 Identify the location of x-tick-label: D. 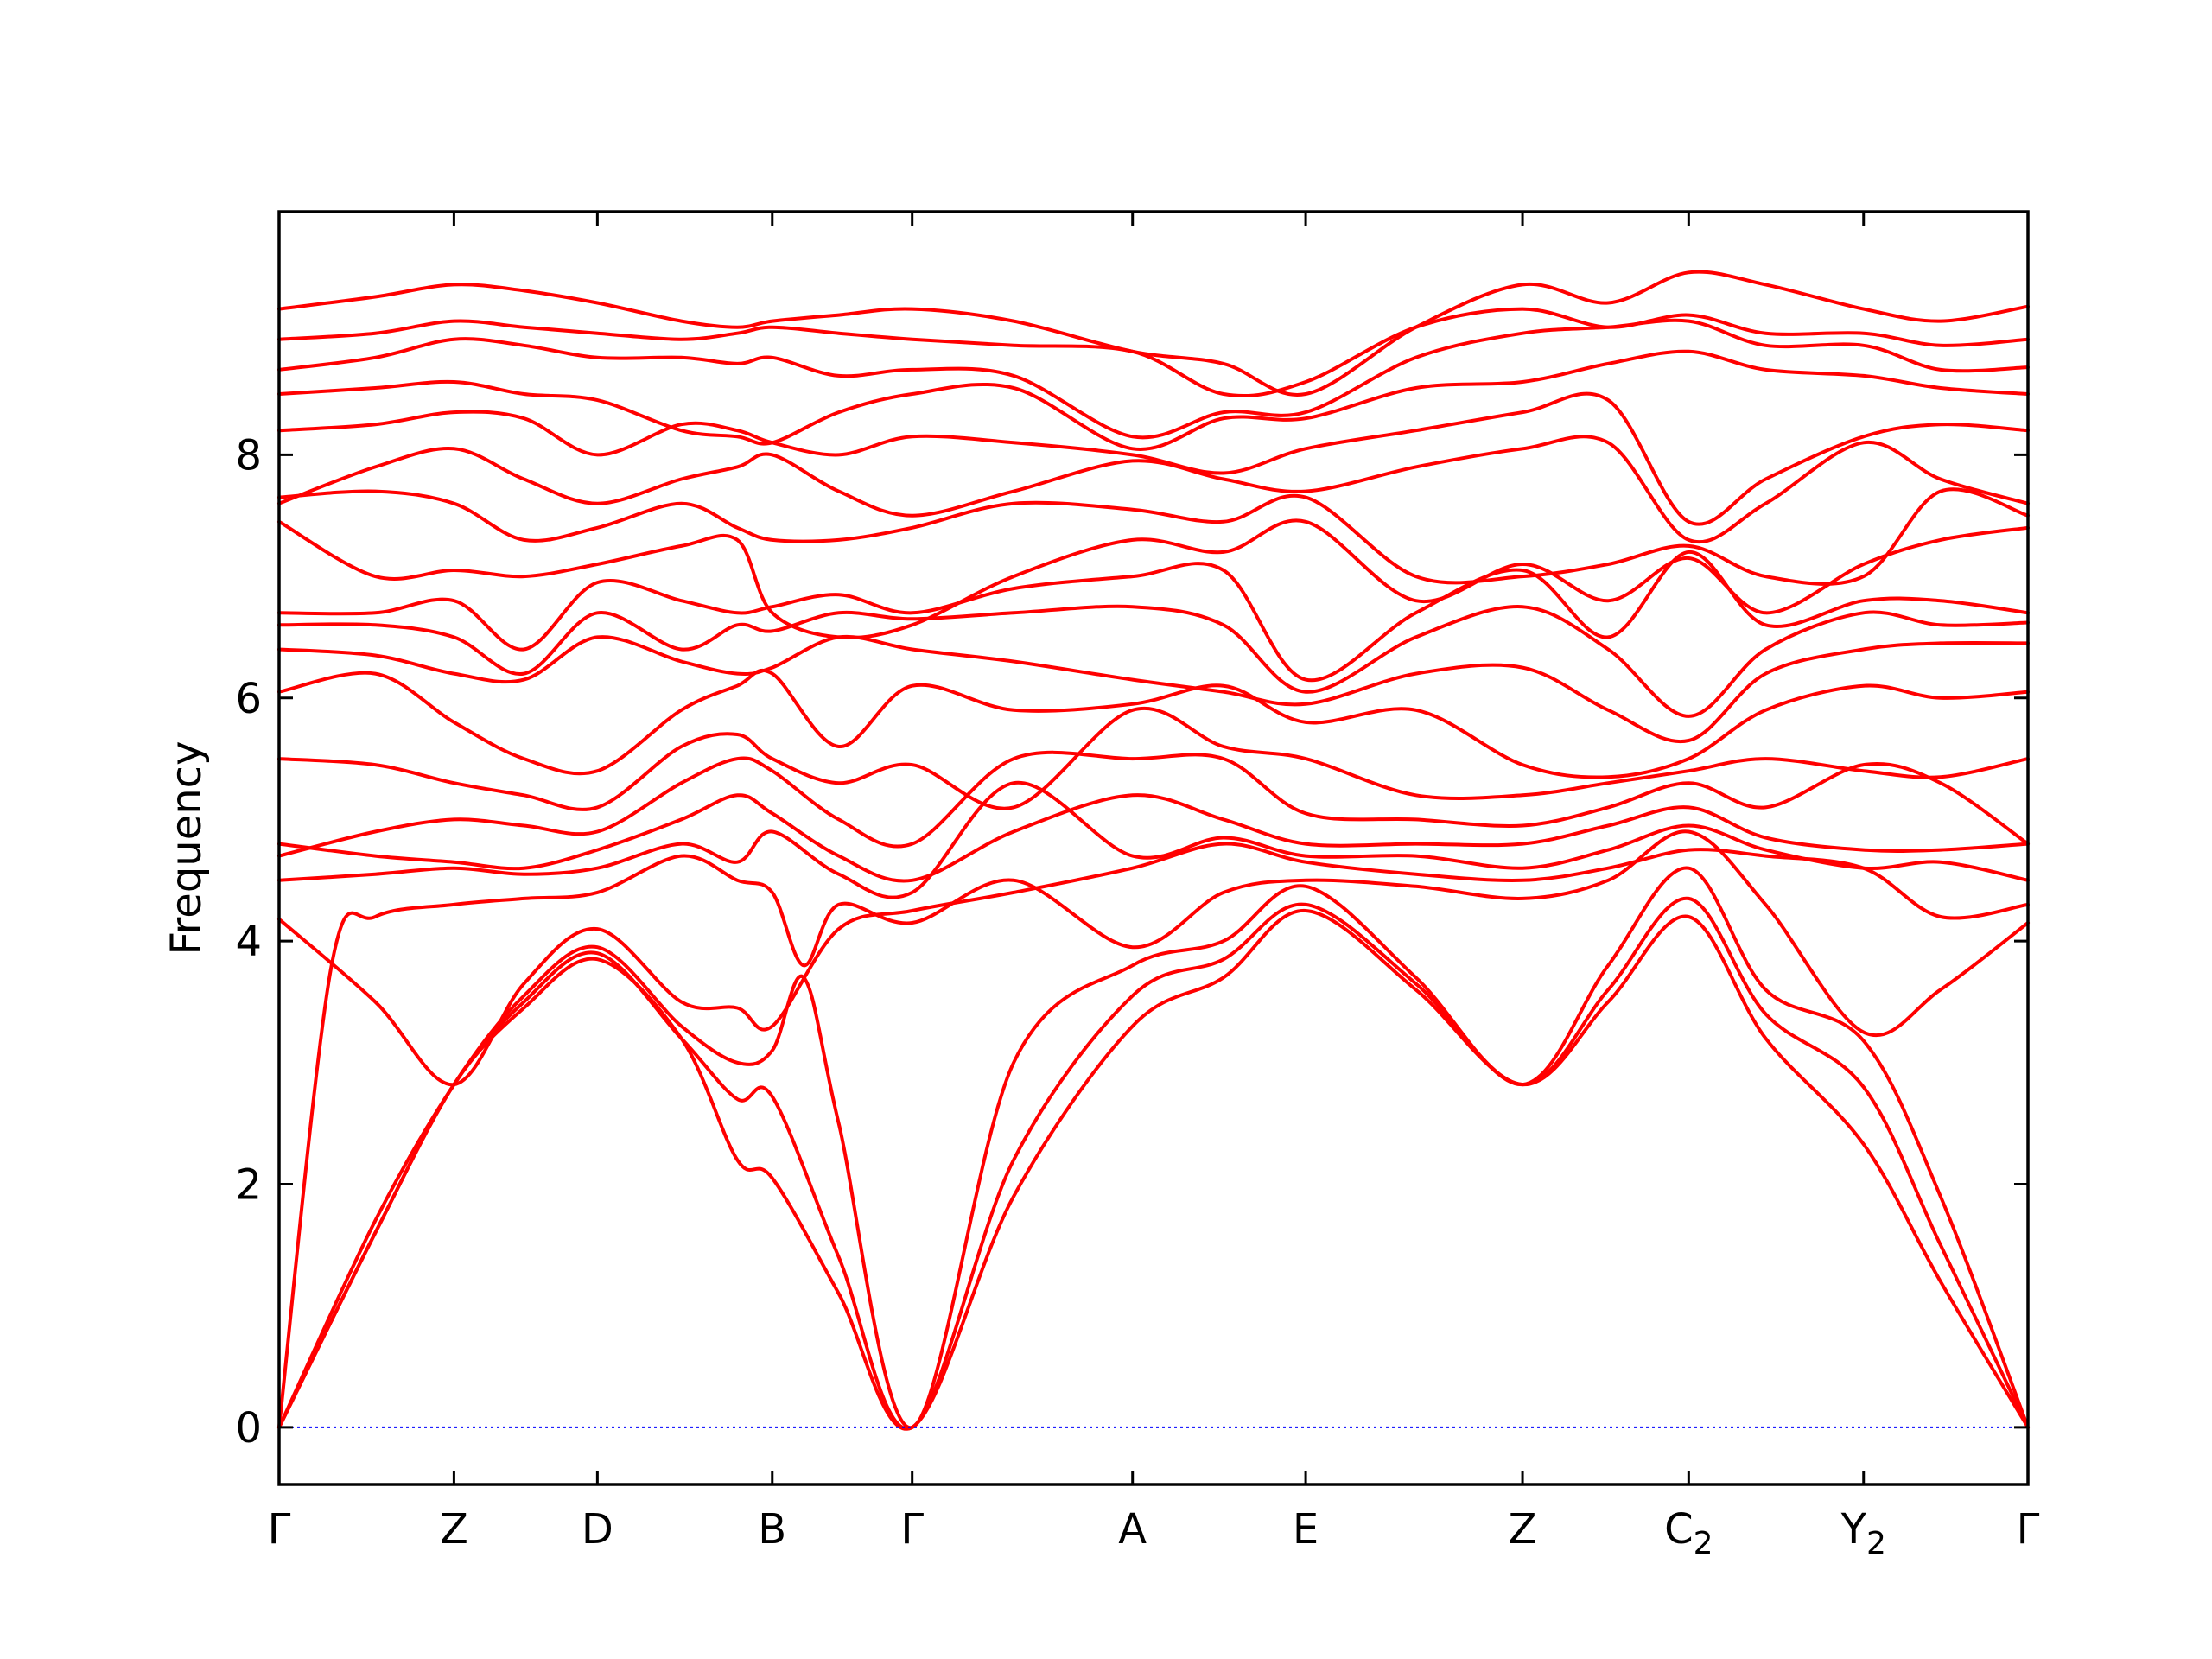
(597, 1529).